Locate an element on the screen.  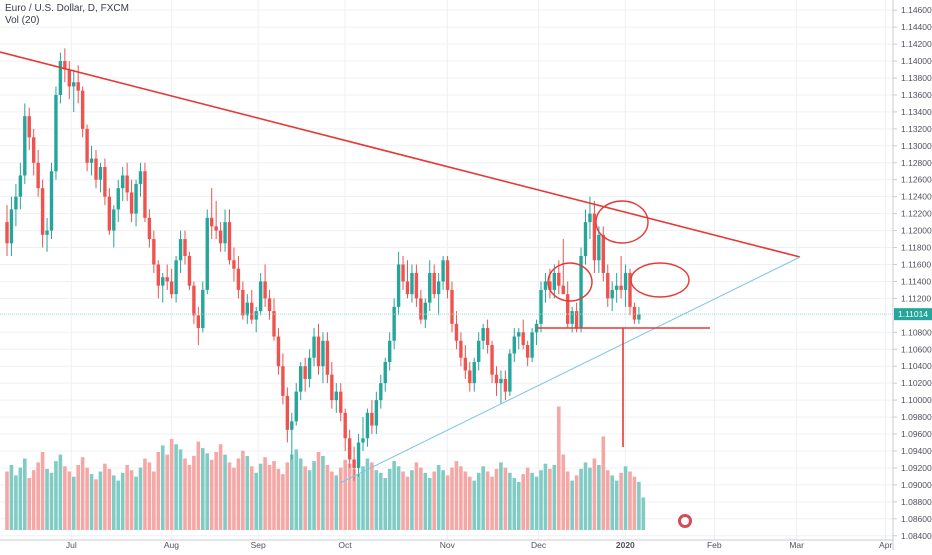
left-shoulder-circle is located at coordinates (570, 282).